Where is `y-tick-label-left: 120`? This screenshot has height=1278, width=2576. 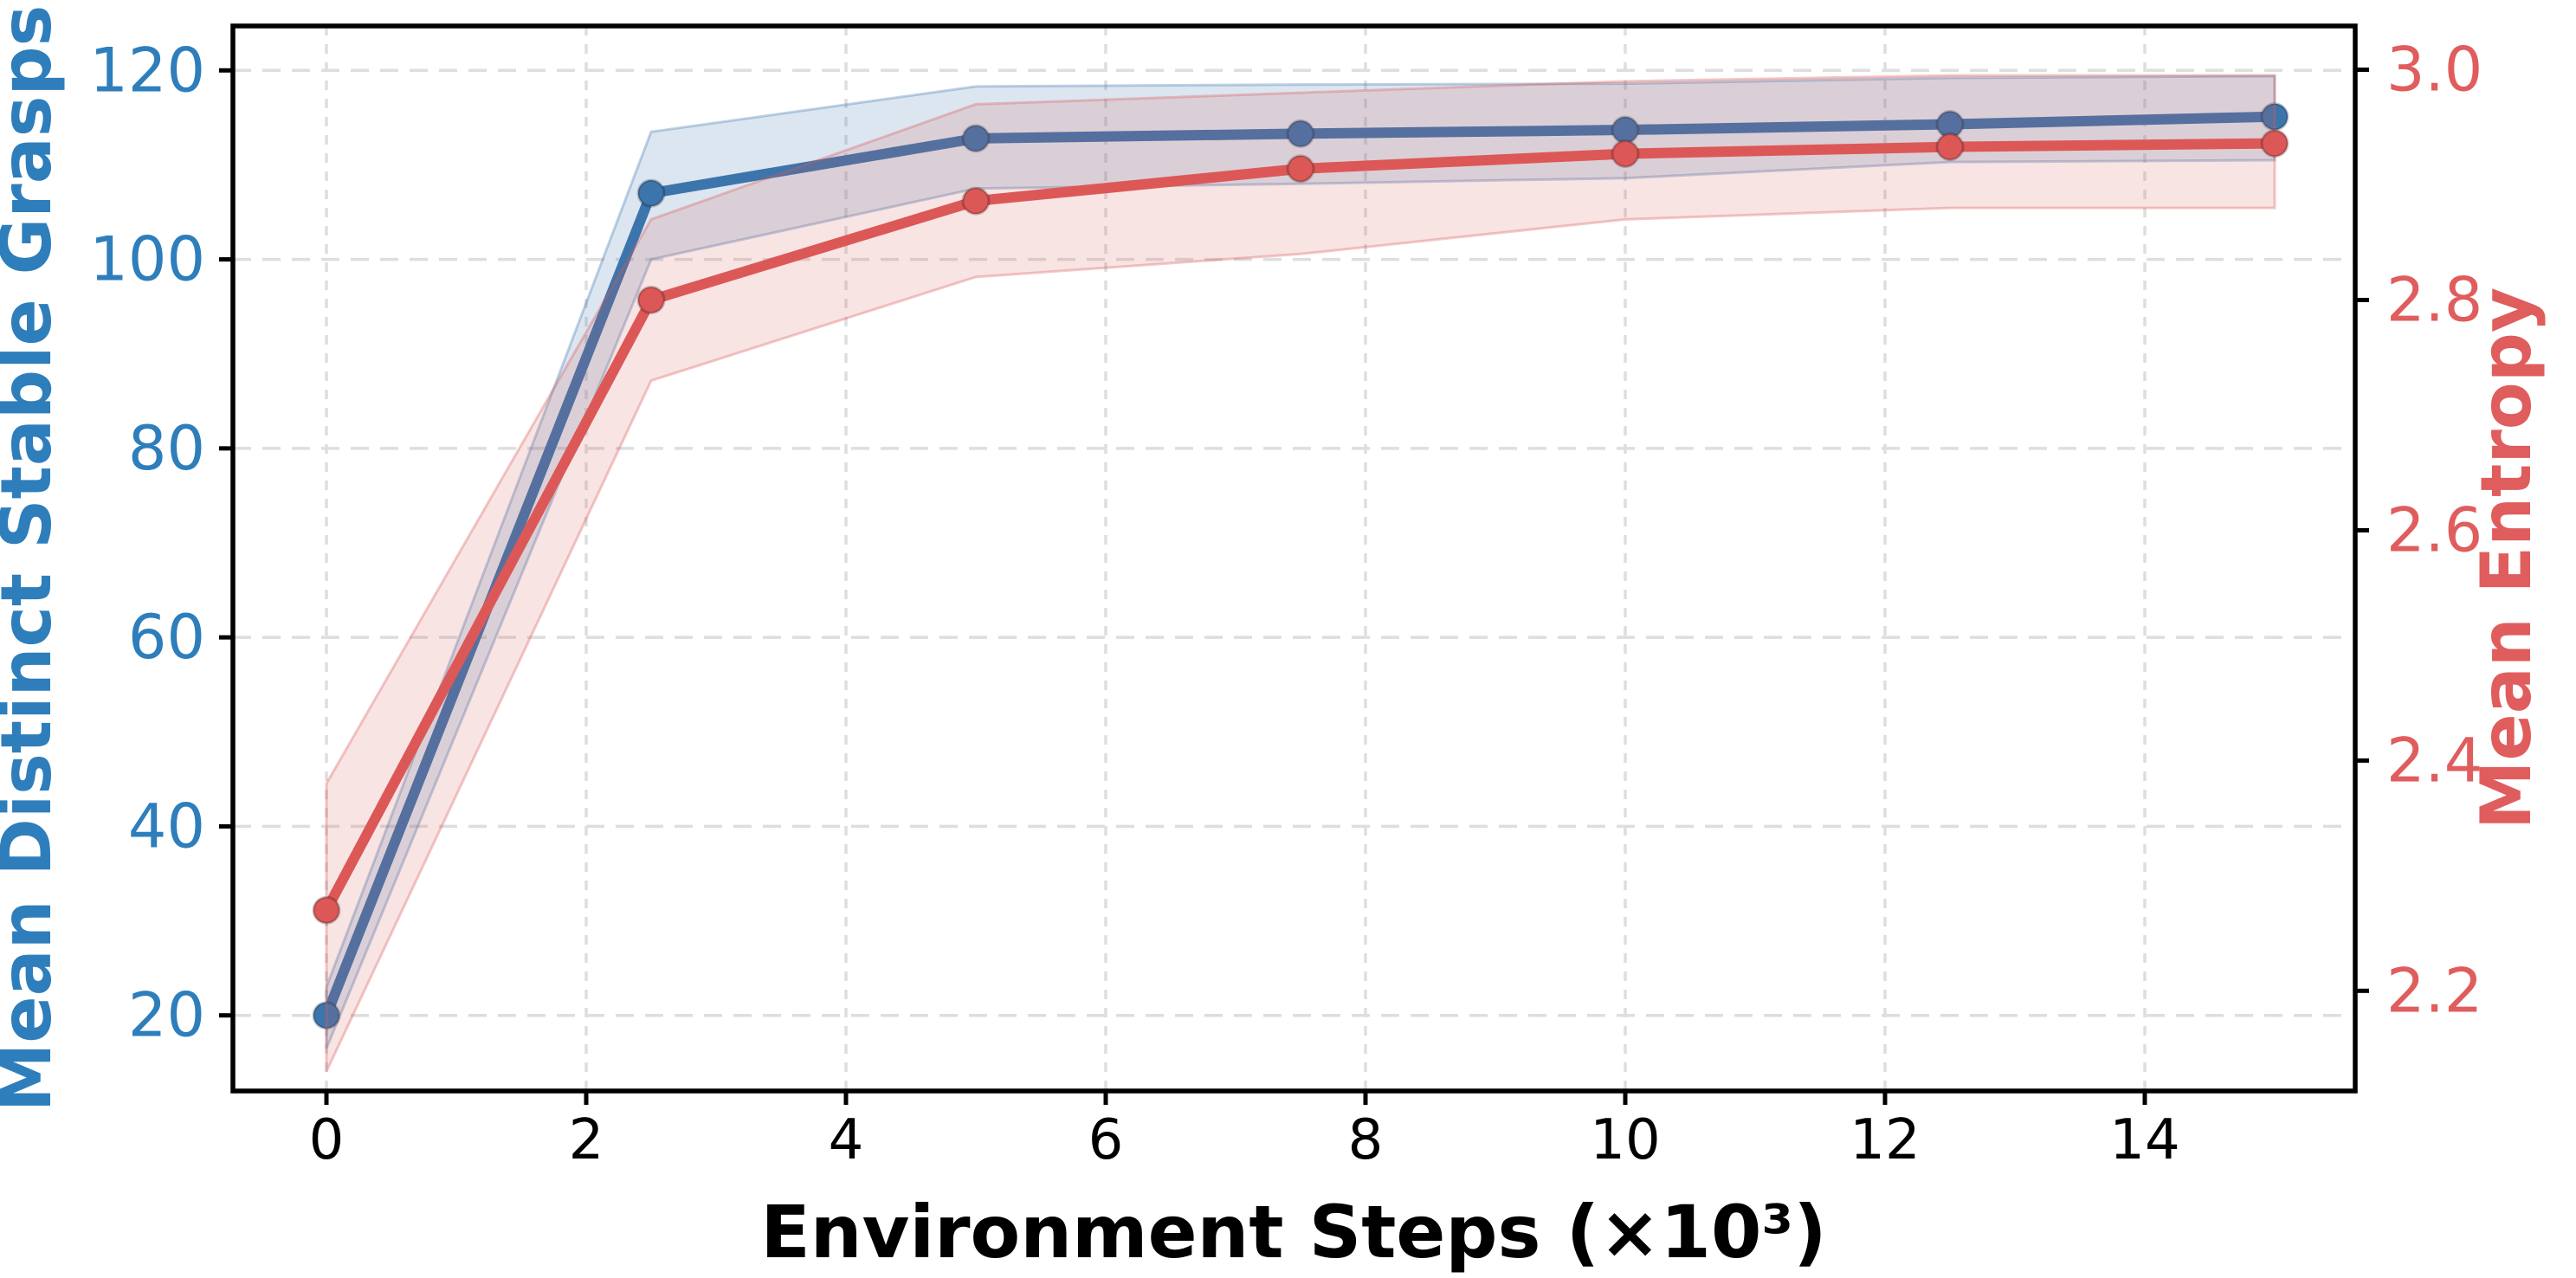 y-tick-label-left: 120 is located at coordinates (147, 70).